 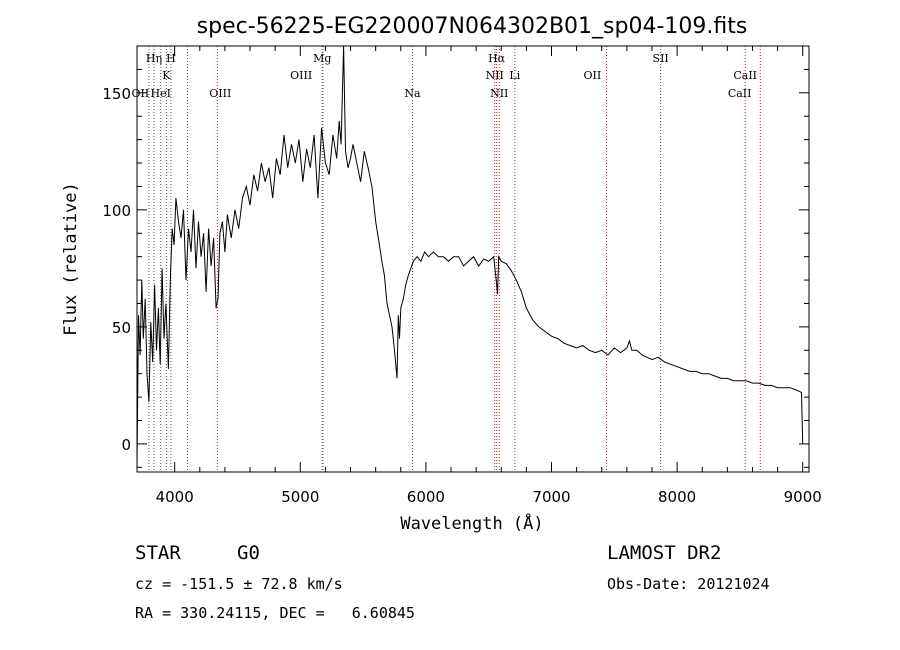 What do you see at coordinates (171, 58) in the screenshot?
I see `annotation-label: H` at bounding box center [171, 58].